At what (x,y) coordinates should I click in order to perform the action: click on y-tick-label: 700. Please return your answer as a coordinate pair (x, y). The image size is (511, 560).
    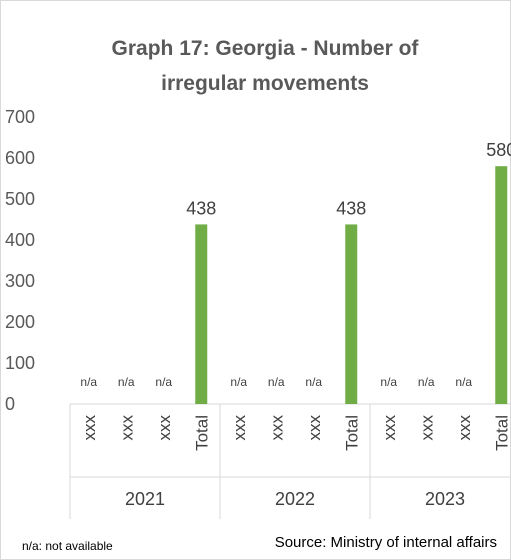
    Looking at the image, I should click on (20, 117).